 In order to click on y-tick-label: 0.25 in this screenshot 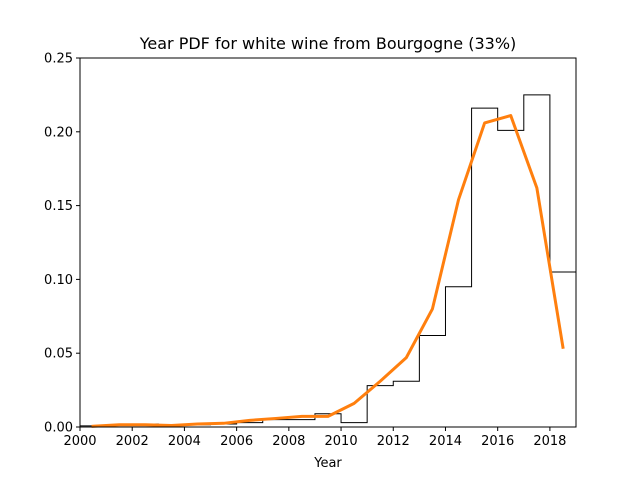, I will do `click(58, 59)`.